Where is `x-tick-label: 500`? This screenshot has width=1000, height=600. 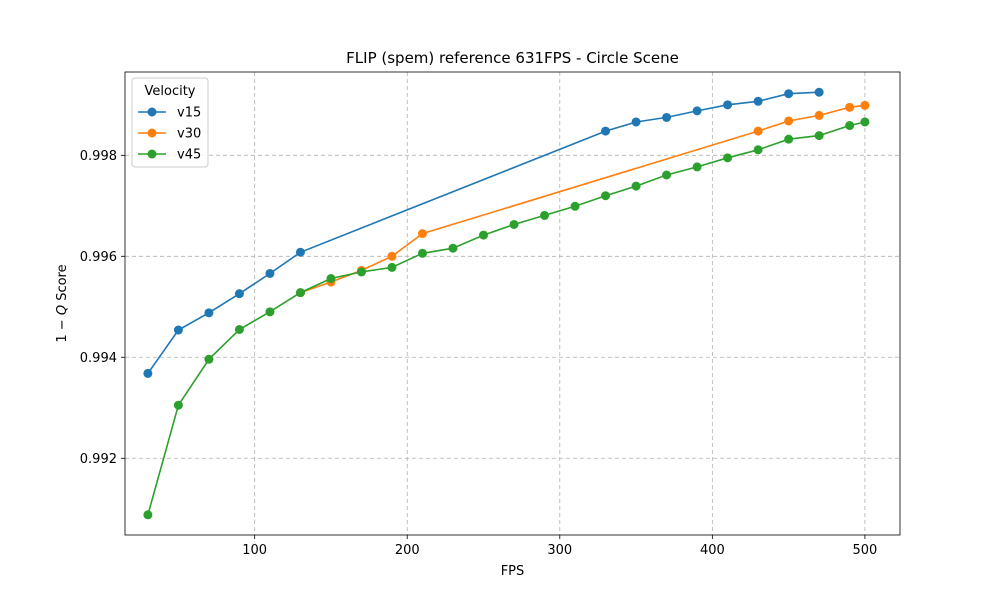 x-tick-label: 500 is located at coordinates (864, 550).